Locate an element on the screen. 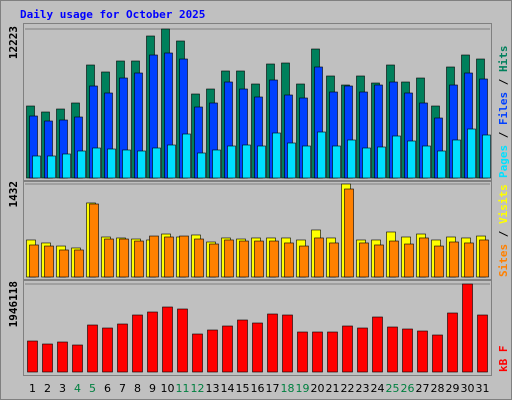 This screenshot has width=512, height=400. x-tick-label: 21 is located at coordinates (333, 388).